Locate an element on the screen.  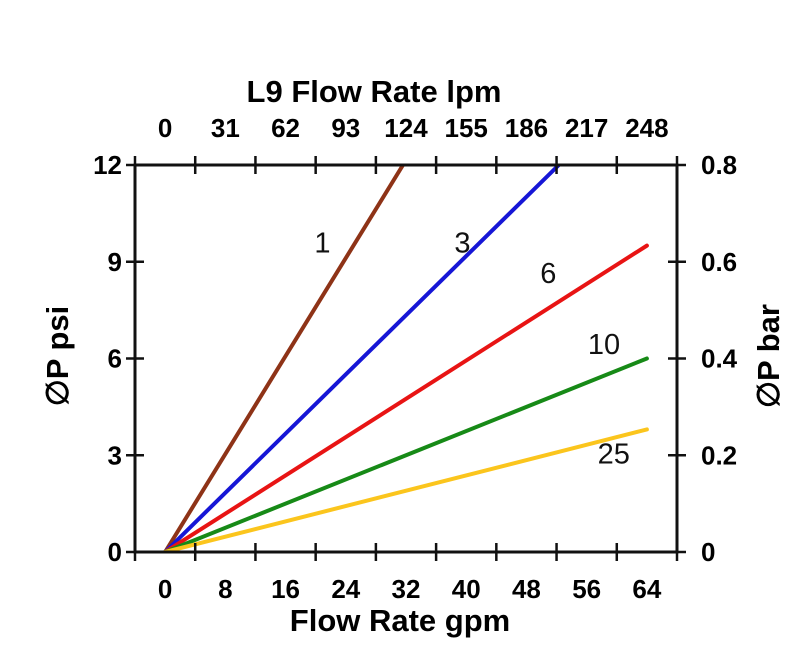
x-axis-label-bottom: Flow Rate gpm is located at coordinates (400, 620).